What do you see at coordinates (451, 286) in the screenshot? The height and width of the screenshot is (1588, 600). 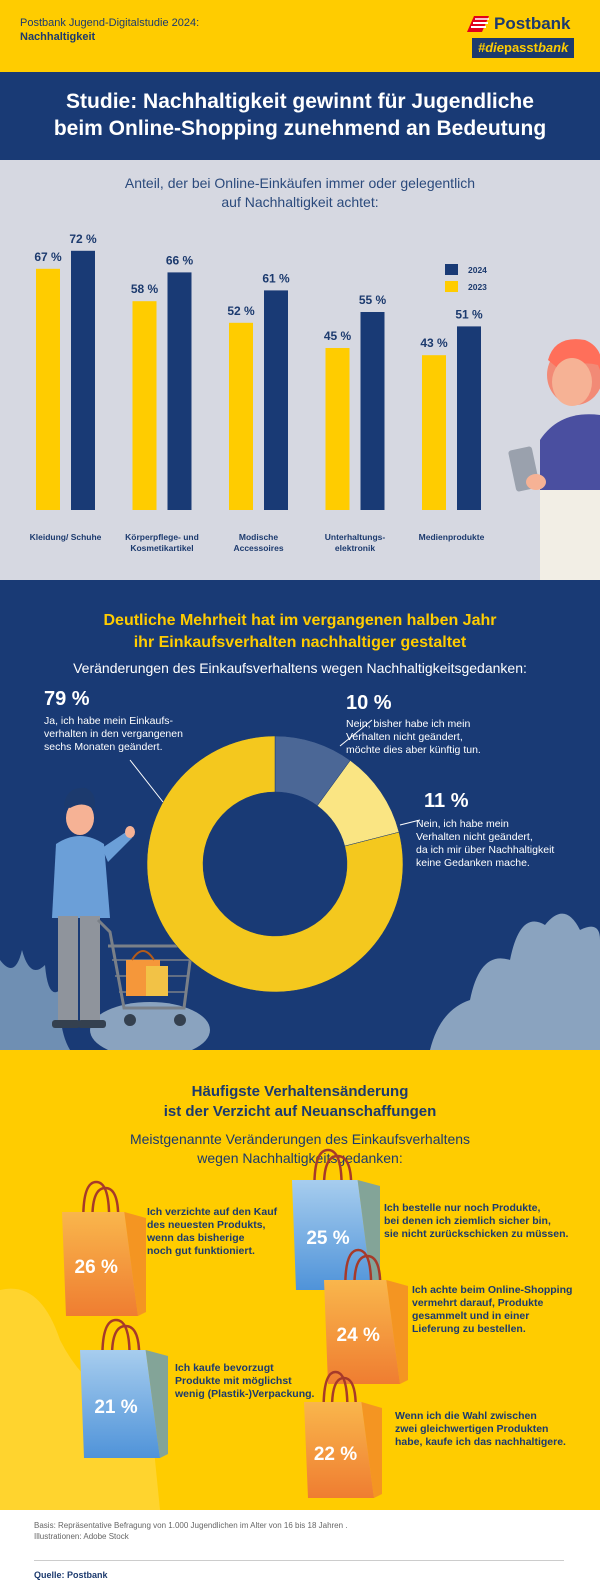 I see `legend-swatch-2023` at bounding box center [451, 286].